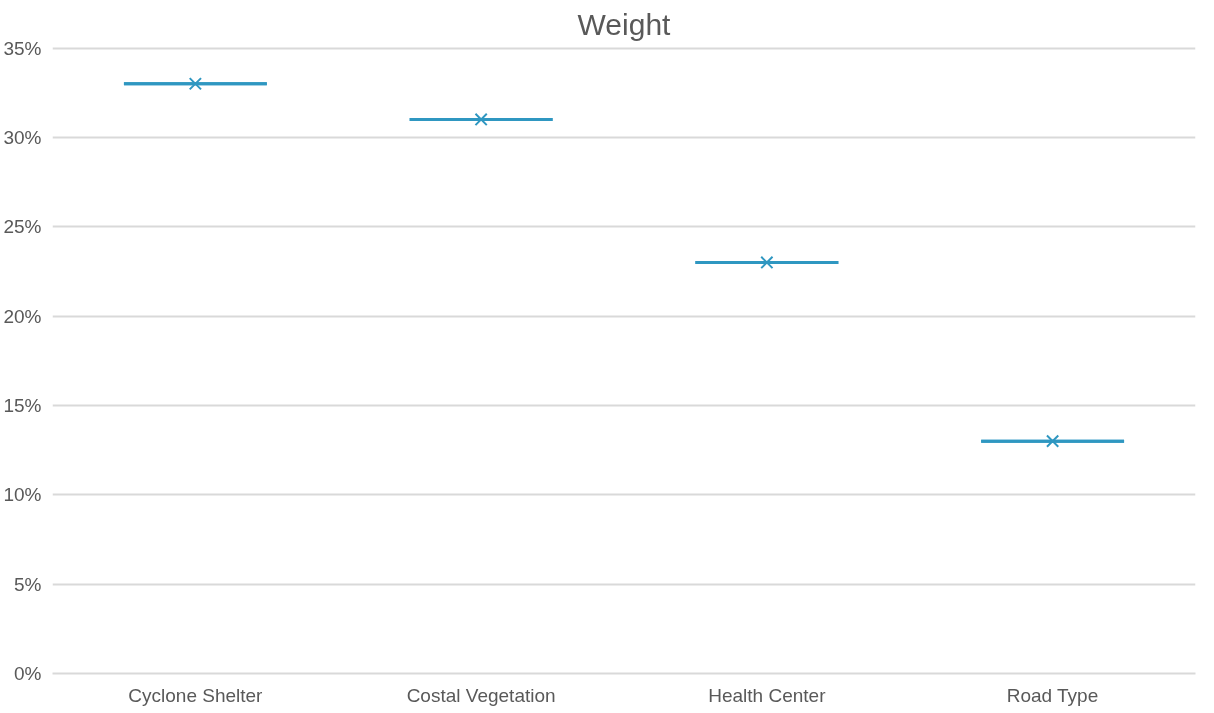 Image resolution: width=1214 pixels, height=713 pixels. I want to click on y-tick-label: 0%, so click(28, 673).